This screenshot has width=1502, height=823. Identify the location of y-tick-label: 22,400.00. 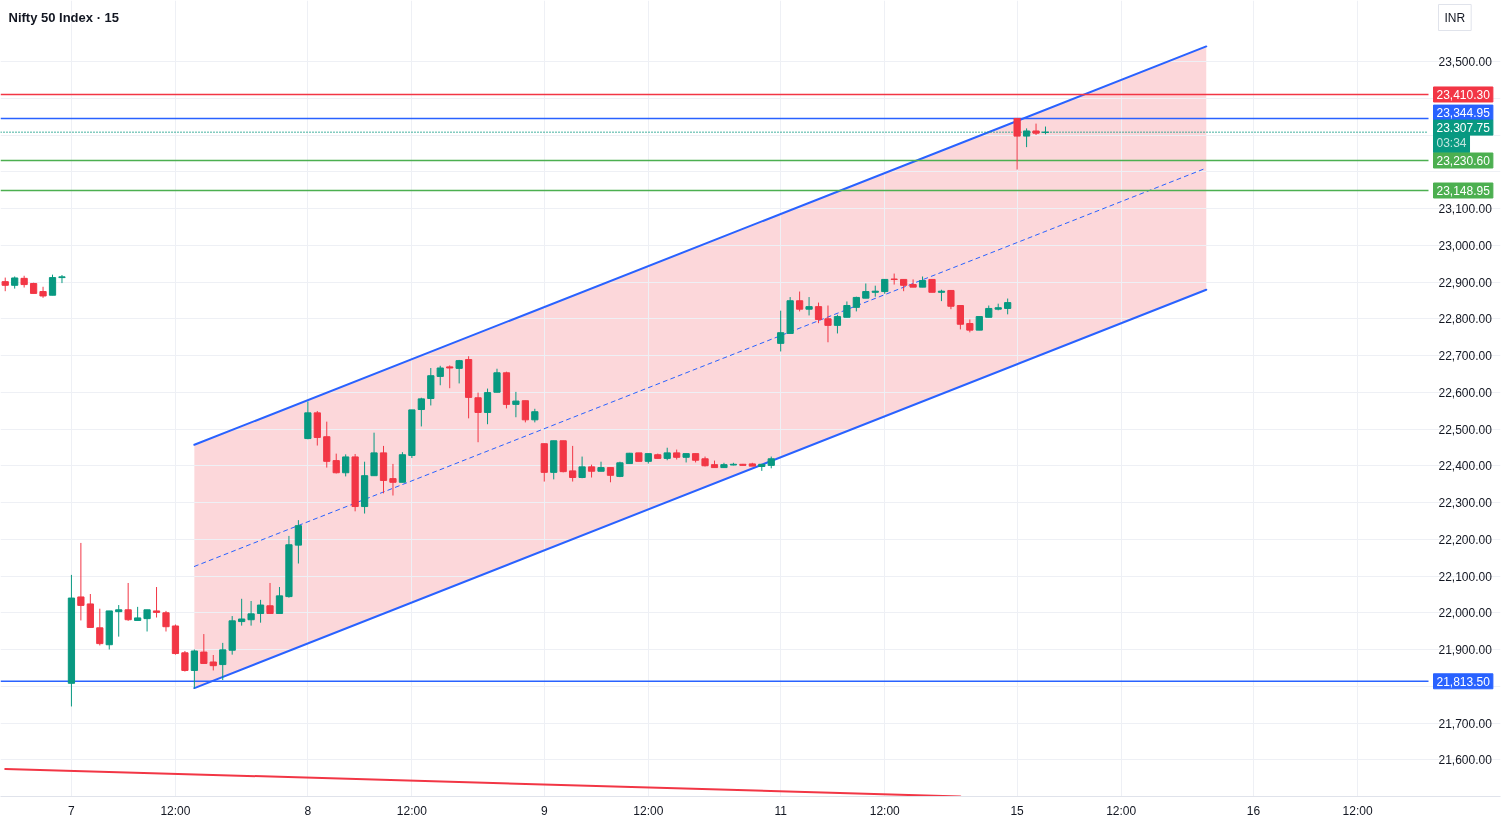
(1465, 466).